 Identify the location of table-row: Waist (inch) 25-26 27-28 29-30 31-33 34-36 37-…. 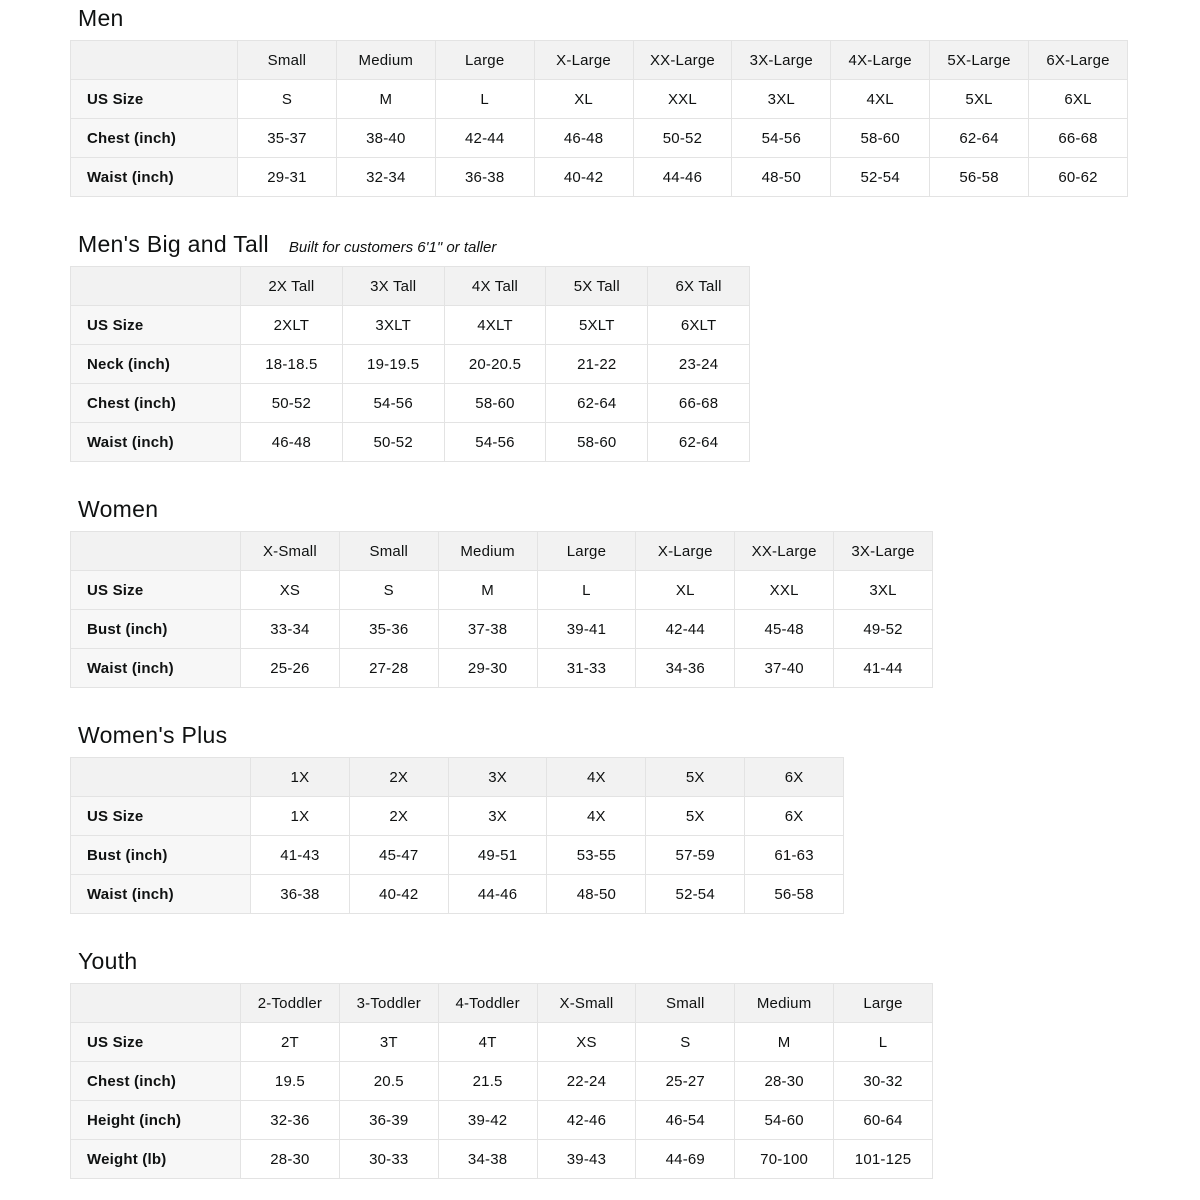
(501, 668).